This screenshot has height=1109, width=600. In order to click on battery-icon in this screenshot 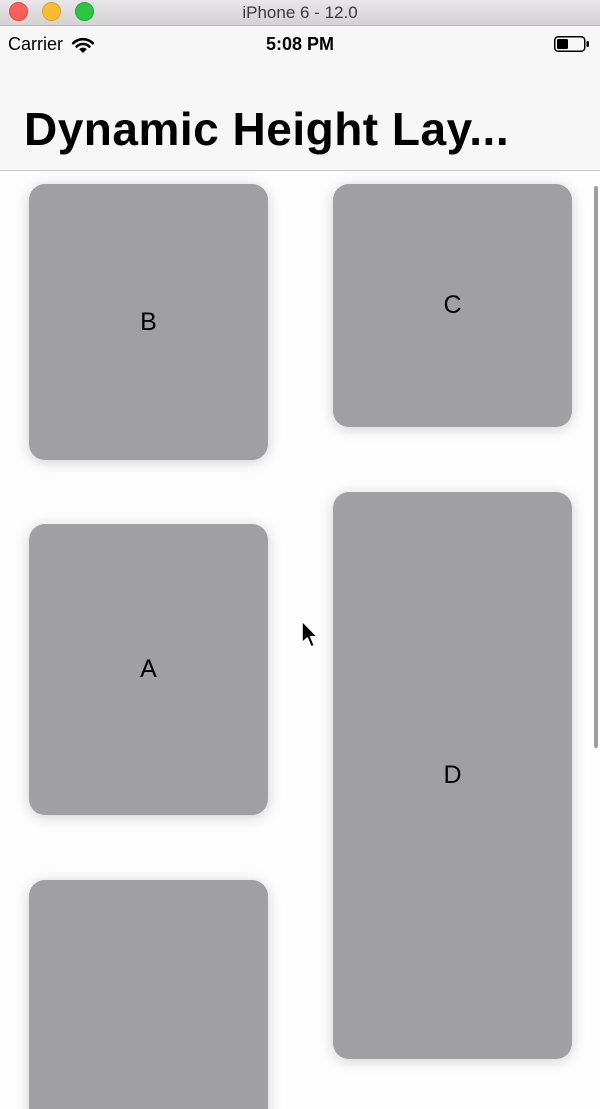, I will do `click(571, 44)`.